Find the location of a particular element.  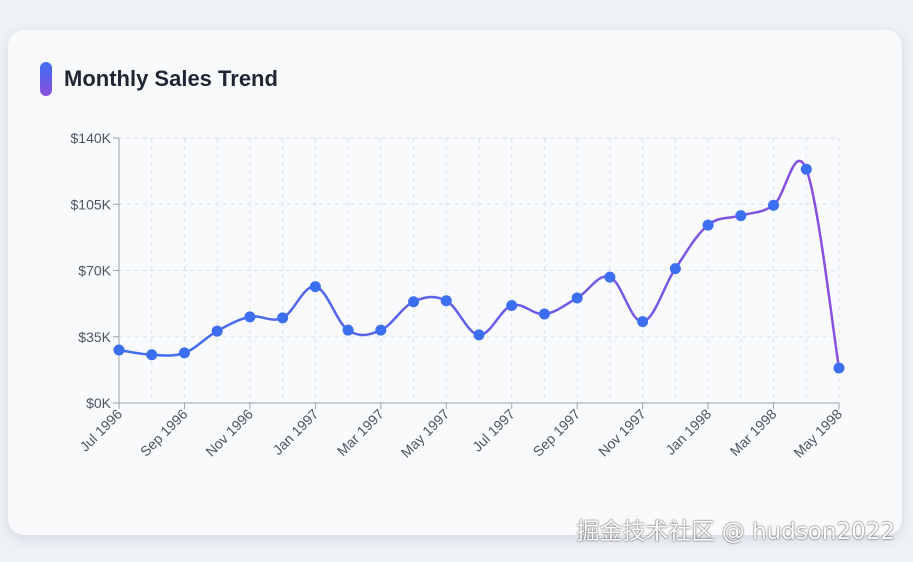

x-tick-label: Jan 1997 is located at coordinates (295, 432).